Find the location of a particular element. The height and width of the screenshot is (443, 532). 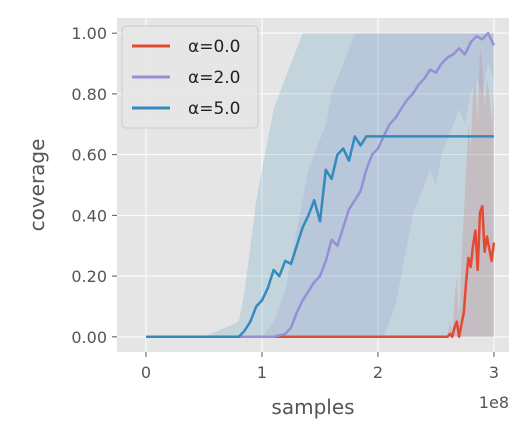

x-tick-label: 2 is located at coordinates (378, 372).